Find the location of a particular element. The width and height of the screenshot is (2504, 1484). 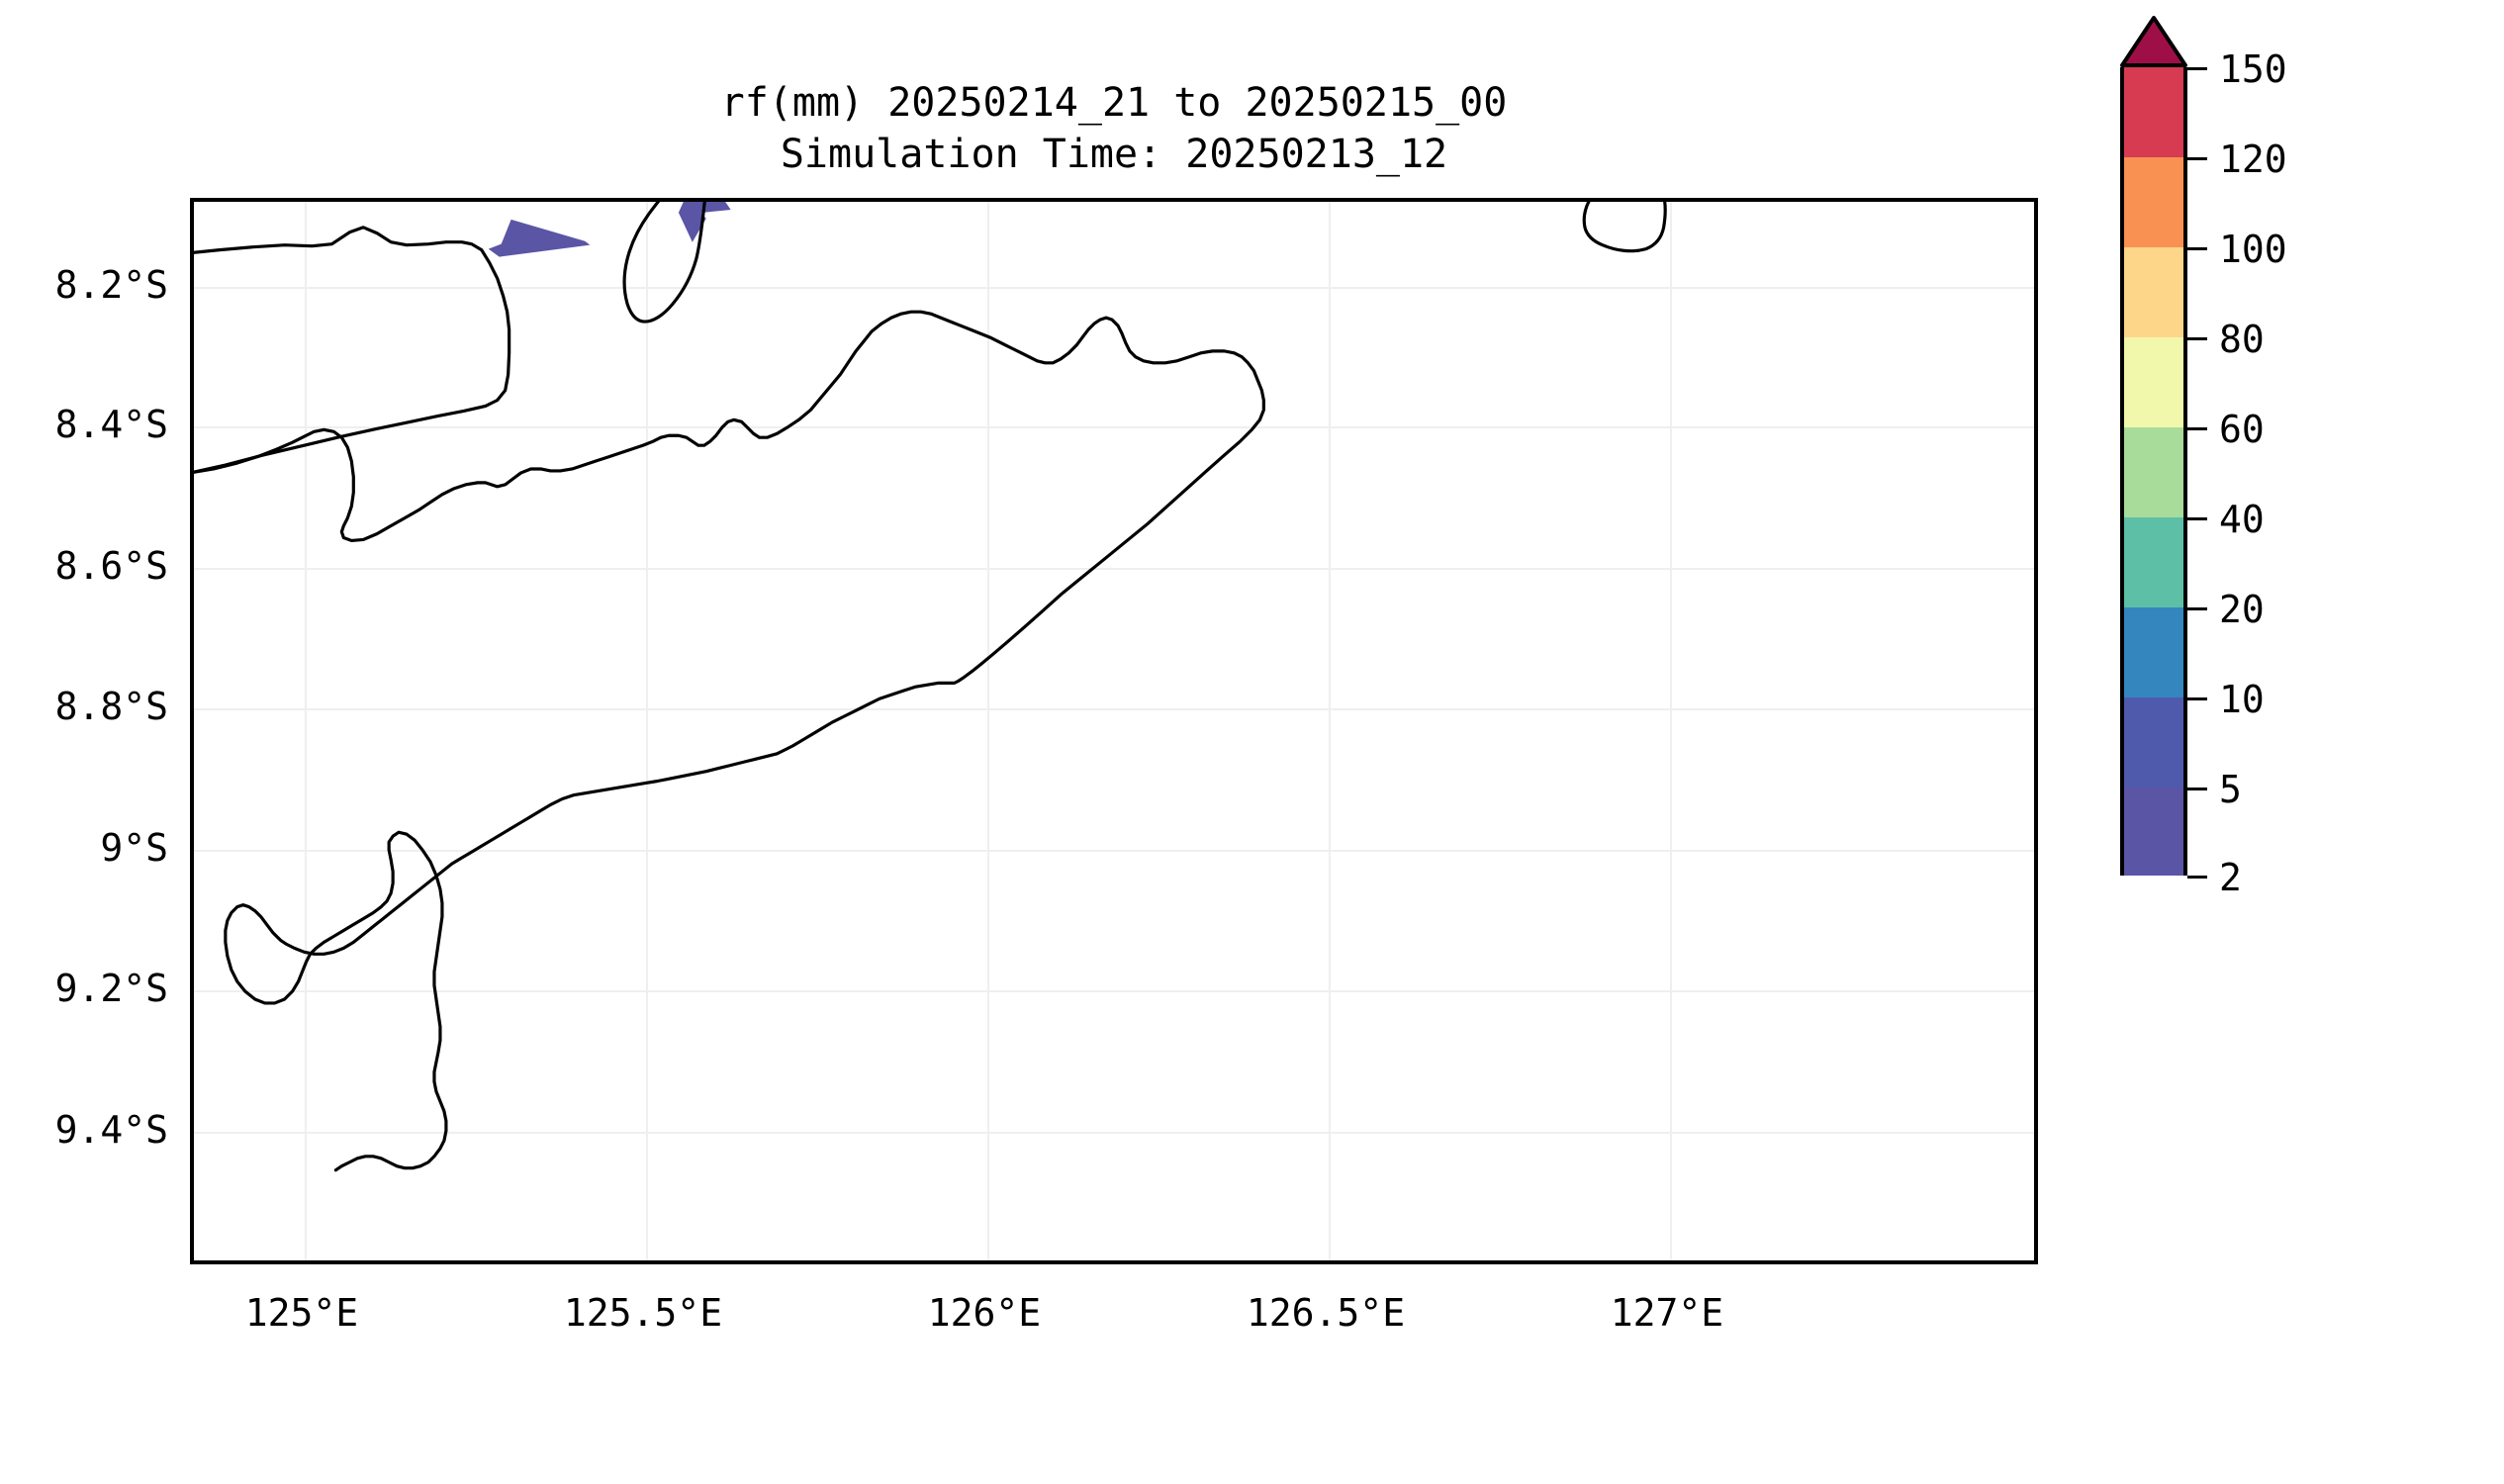

colorbar-label-5: 5 is located at coordinates (2230, 789).